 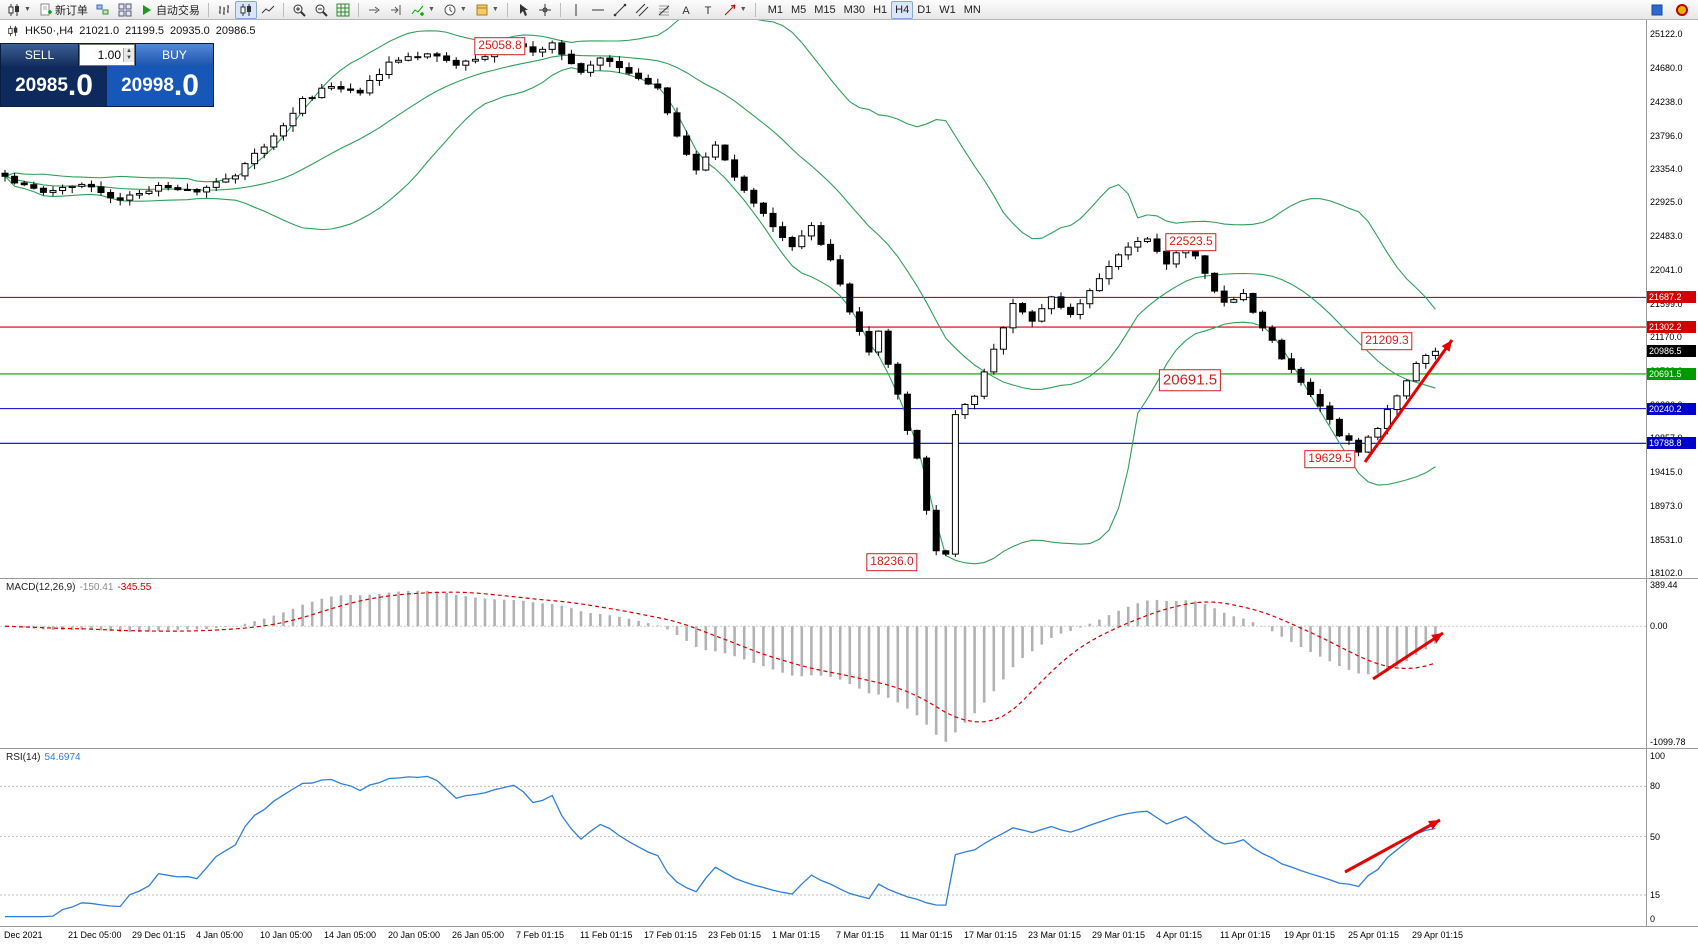 I want to click on arrow-object-icon, so click(x=730, y=9).